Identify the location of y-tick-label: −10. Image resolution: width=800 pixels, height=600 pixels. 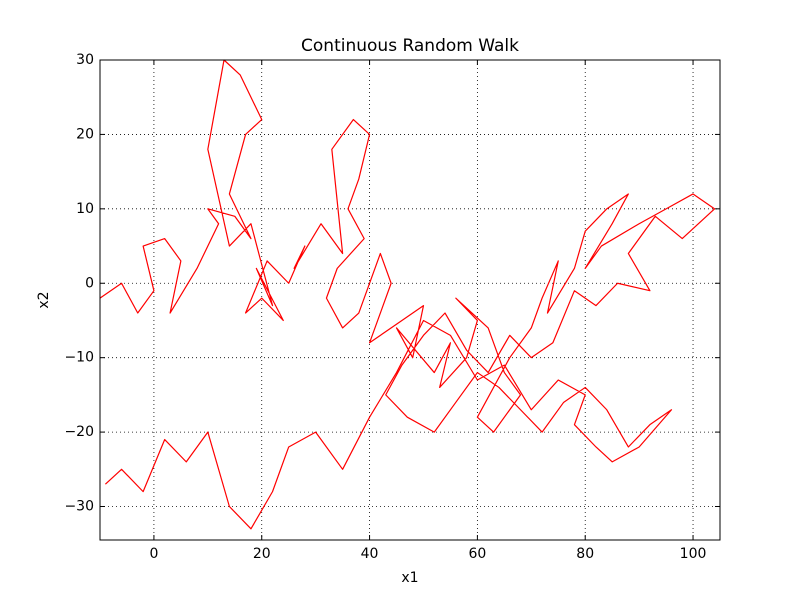
(79, 358).